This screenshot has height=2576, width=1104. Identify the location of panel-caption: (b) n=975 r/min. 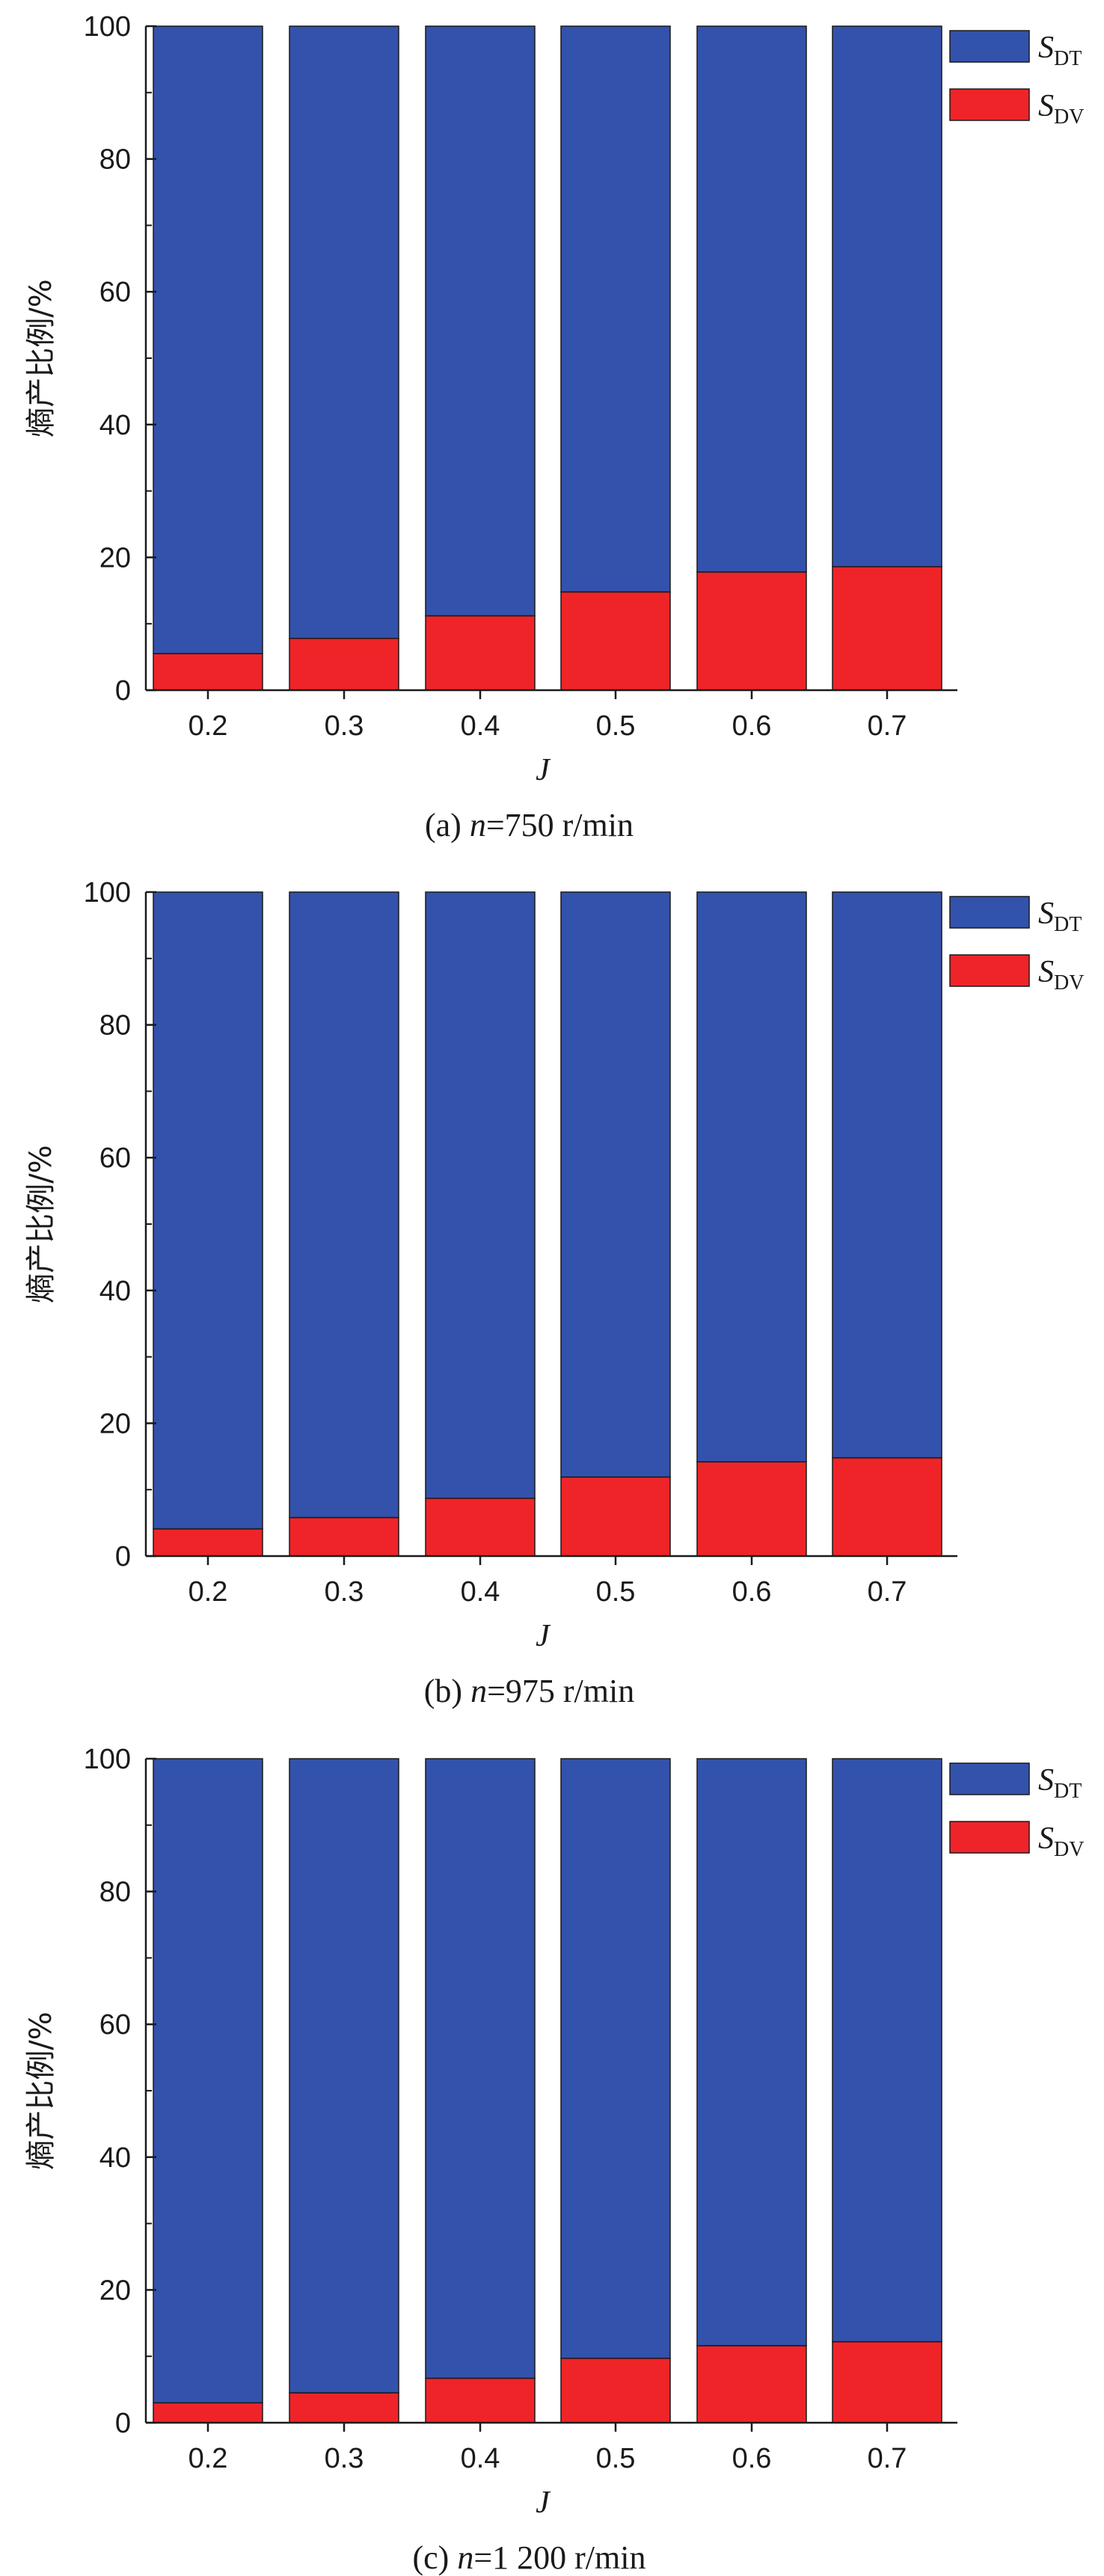
(529, 1691).